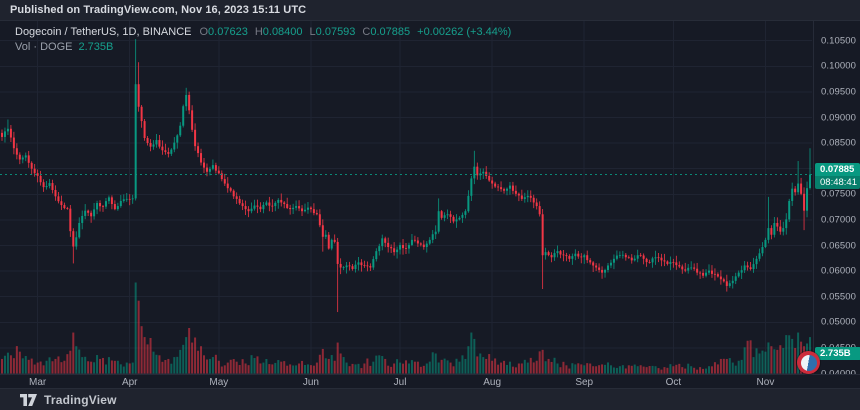  What do you see at coordinates (400, 382) in the screenshot?
I see `x-axis-month-label: Jul` at bounding box center [400, 382].